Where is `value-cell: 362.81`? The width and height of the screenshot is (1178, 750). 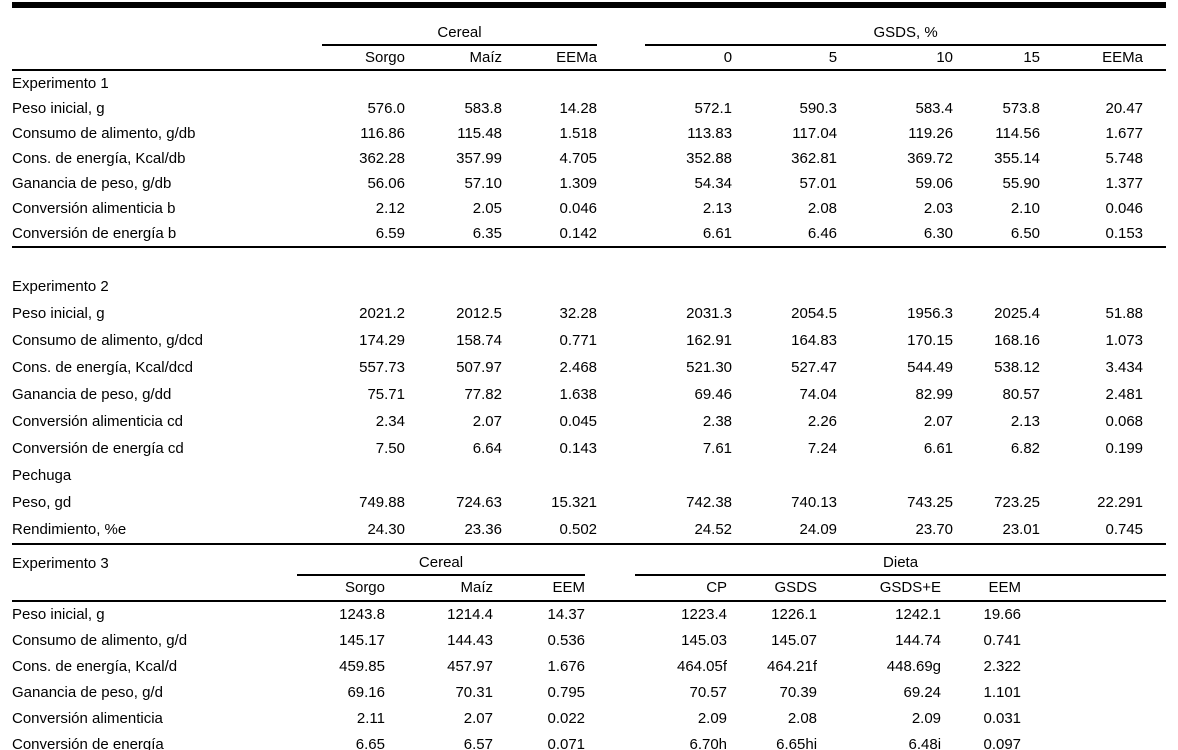 value-cell: 362.81 is located at coordinates (814, 158).